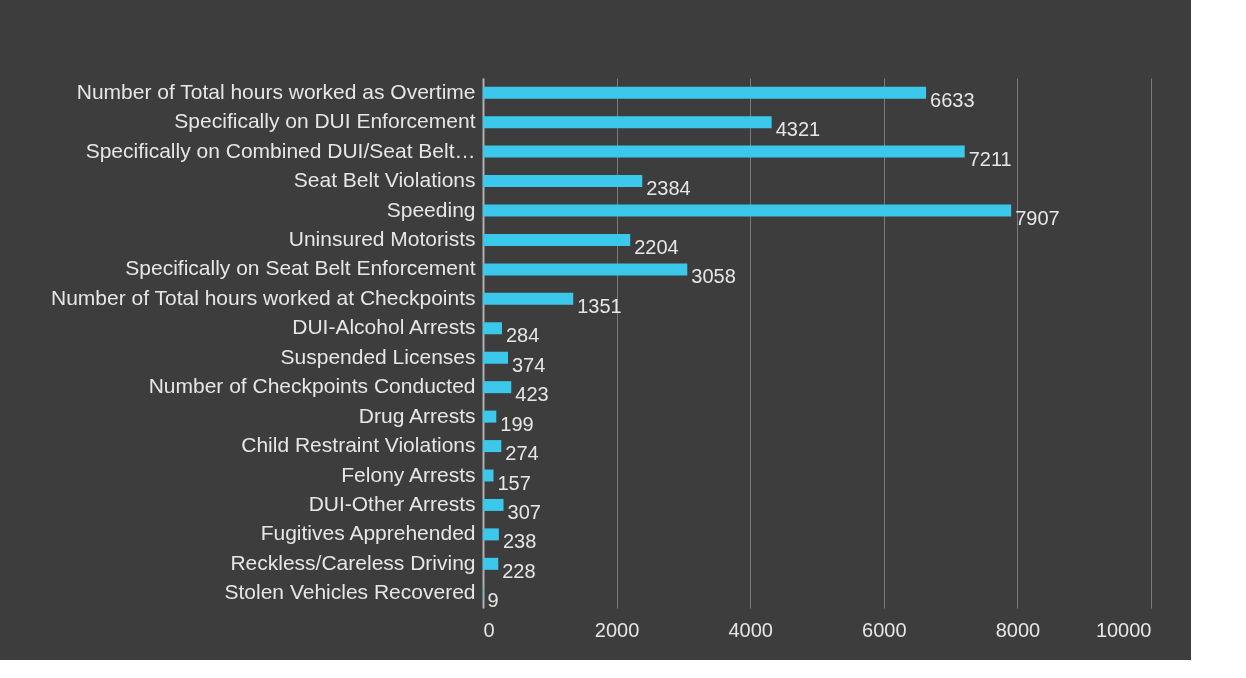  Describe the element at coordinates (990, 158) in the screenshot. I see `data-label: 7211` at that location.